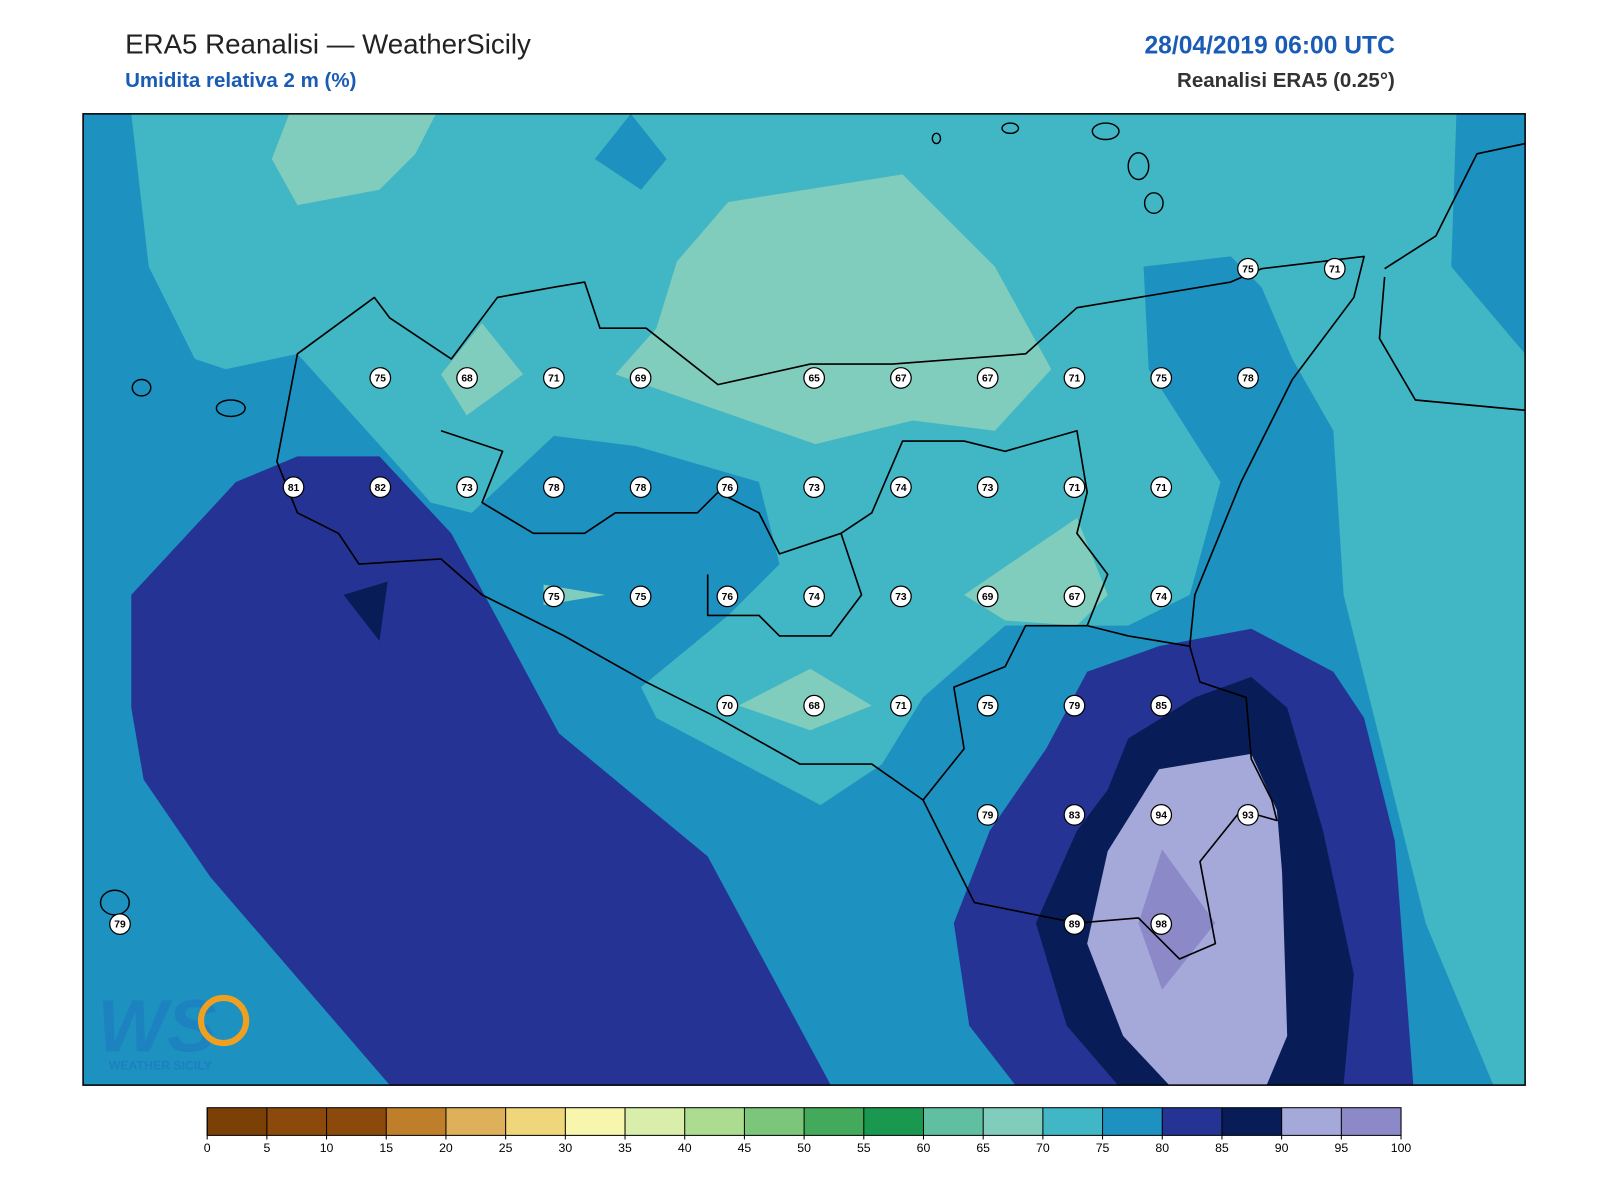 This screenshot has height=1200, width=1600. I want to click on station-value: 76, so click(728, 597).